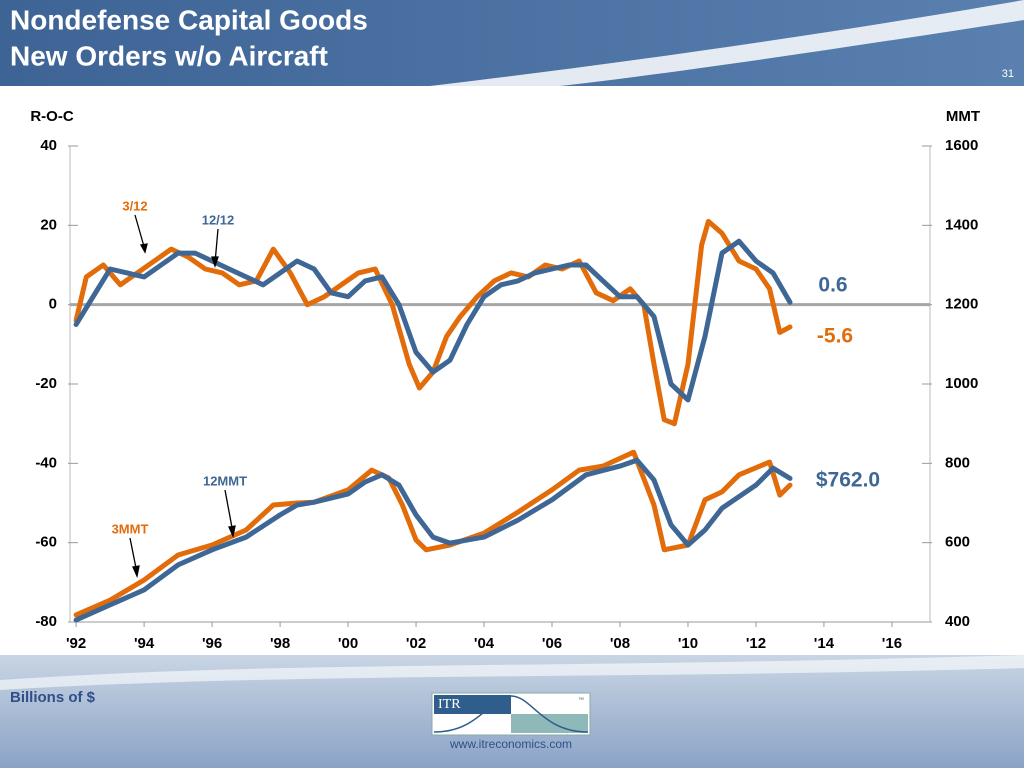 Image resolution: width=1024 pixels, height=768 pixels. What do you see at coordinates (848, 480) in the screenshot?
I see `end-label: $762.0` at bounding box center [848, 480].